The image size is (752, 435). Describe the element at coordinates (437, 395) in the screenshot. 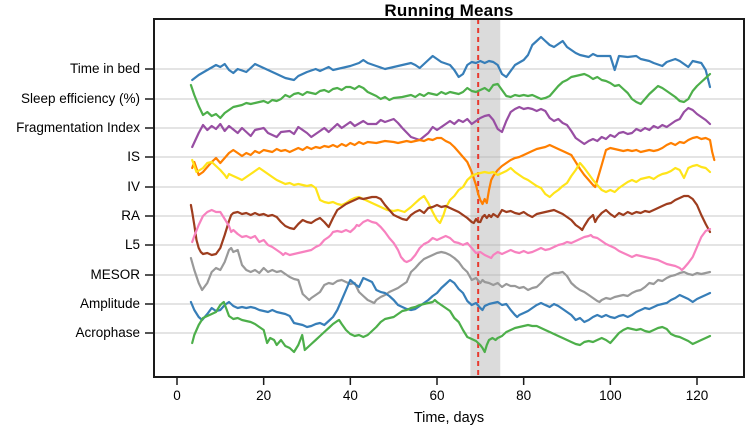

I see `x-tick-label-60: 60` at that location.